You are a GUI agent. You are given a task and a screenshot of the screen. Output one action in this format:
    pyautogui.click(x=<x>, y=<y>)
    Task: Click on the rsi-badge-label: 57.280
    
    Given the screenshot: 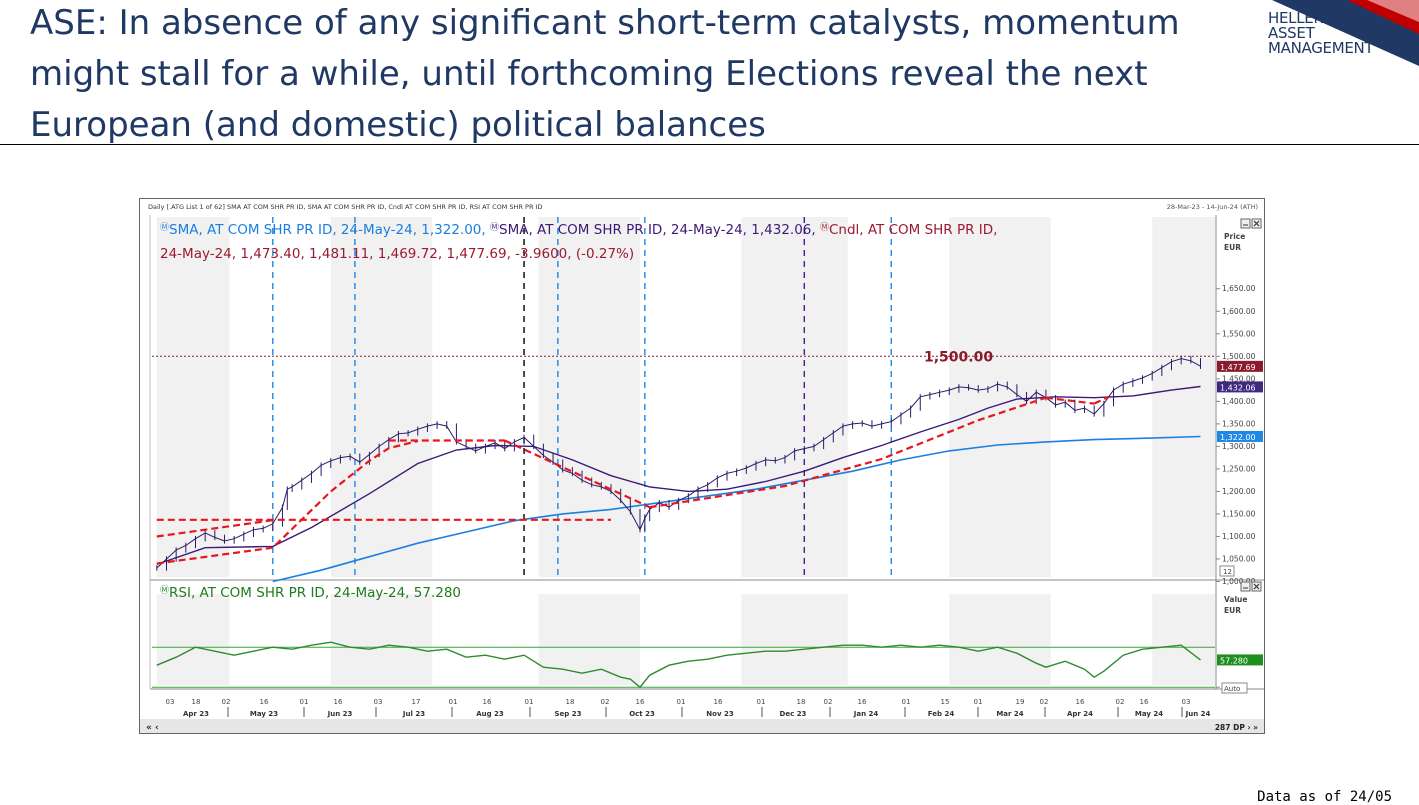 What is the action you would take?
    pyautogui.click(x=1234, y=660)
    